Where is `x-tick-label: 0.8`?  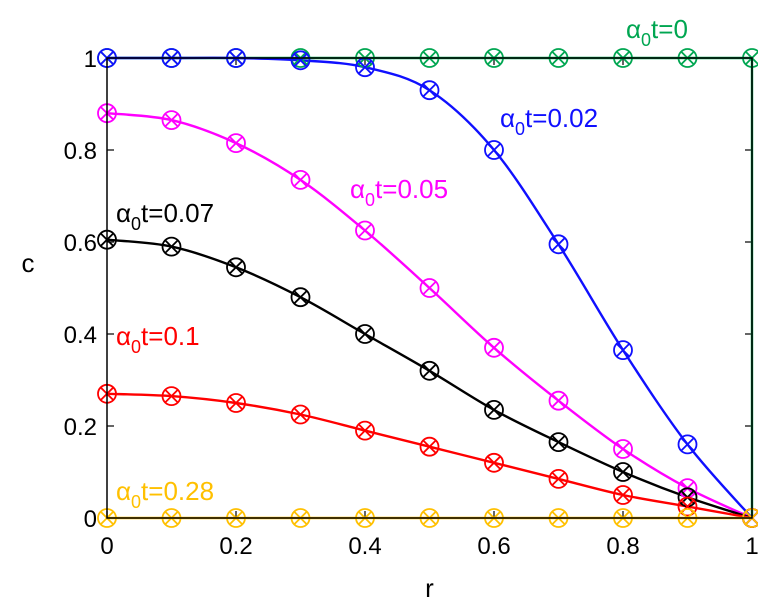 x-tick-label: 0.8 is located at coordinates (622, 546).